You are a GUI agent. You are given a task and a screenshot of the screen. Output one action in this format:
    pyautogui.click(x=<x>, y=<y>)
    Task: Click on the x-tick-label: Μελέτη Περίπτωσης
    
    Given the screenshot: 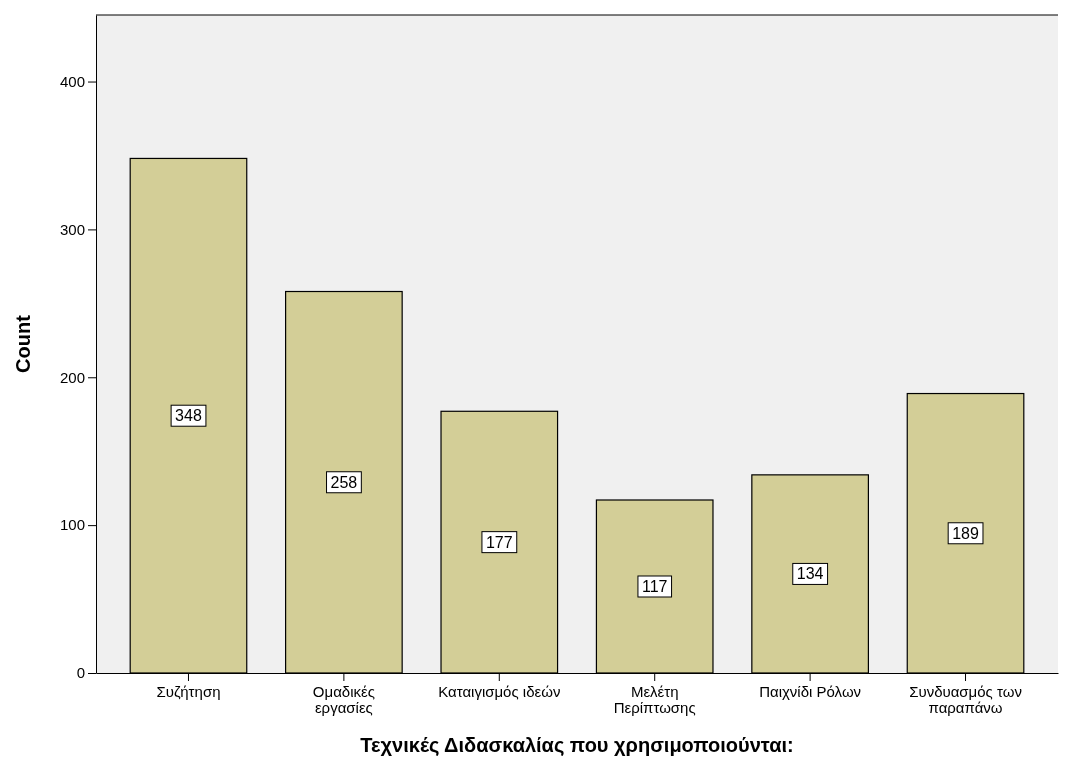 What is the action you would take?
    pyautogui.click(x=654, y=699)
    